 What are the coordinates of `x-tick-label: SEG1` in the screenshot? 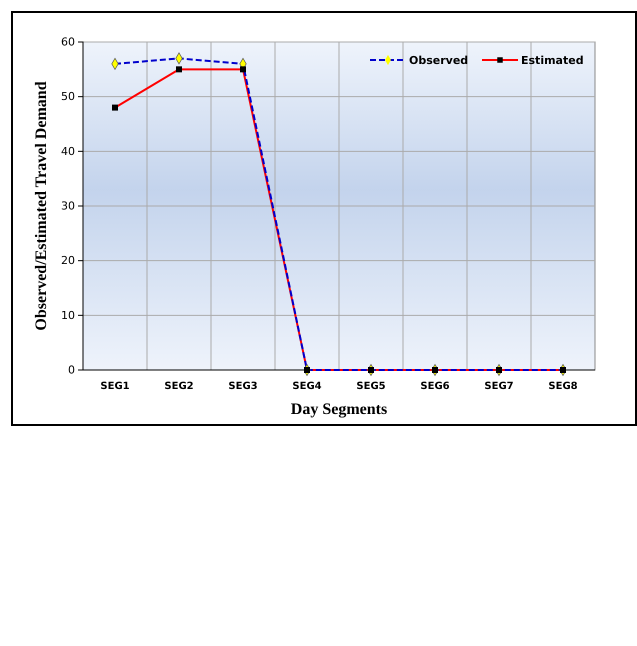 It's located at (115, 386).